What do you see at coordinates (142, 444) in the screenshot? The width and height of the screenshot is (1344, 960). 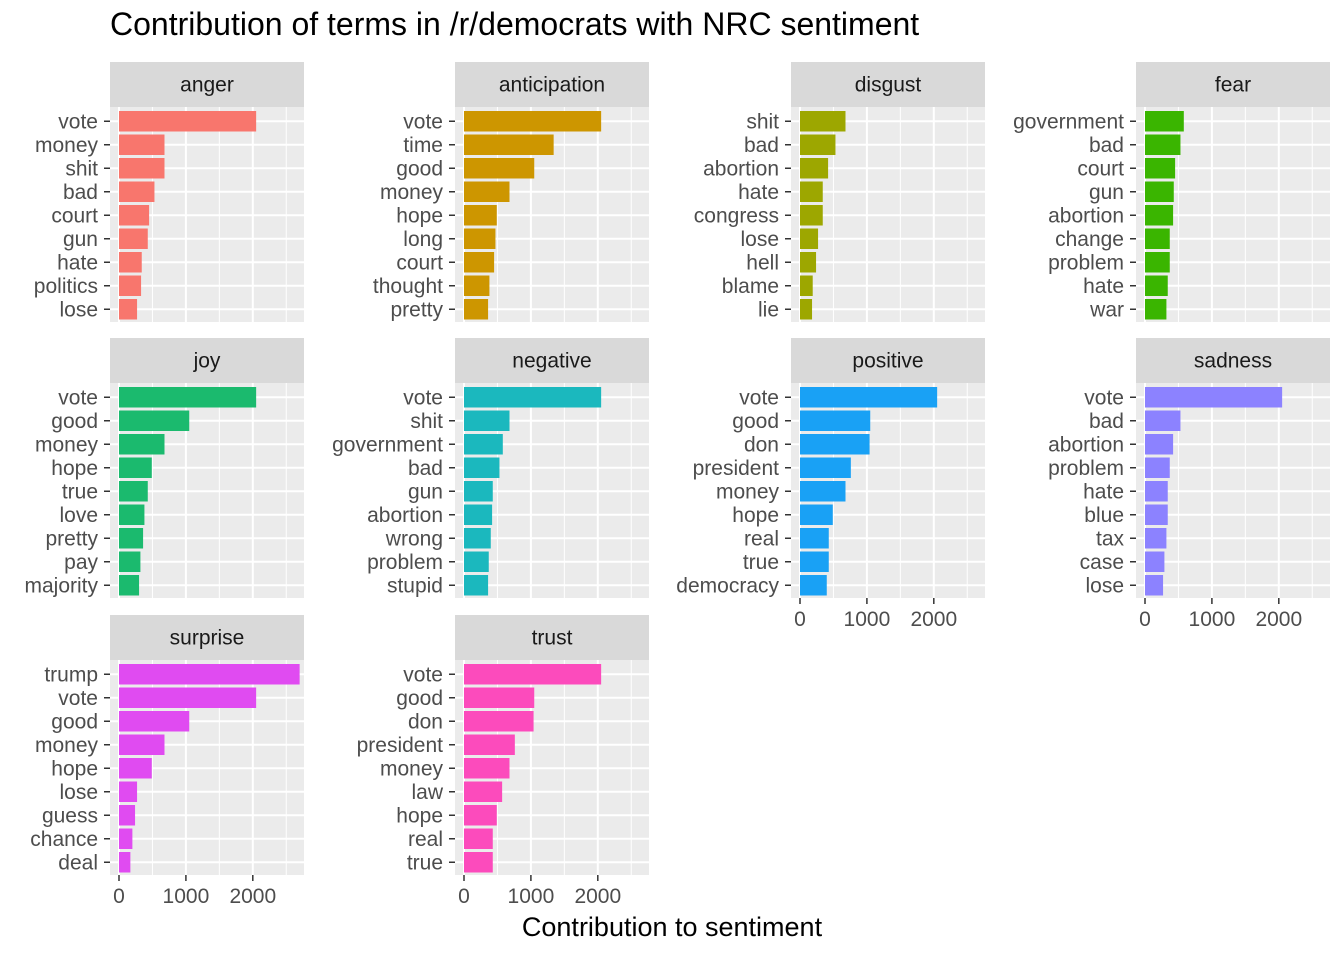 I see `bar-joy-money` at bounding box center [142, 444].